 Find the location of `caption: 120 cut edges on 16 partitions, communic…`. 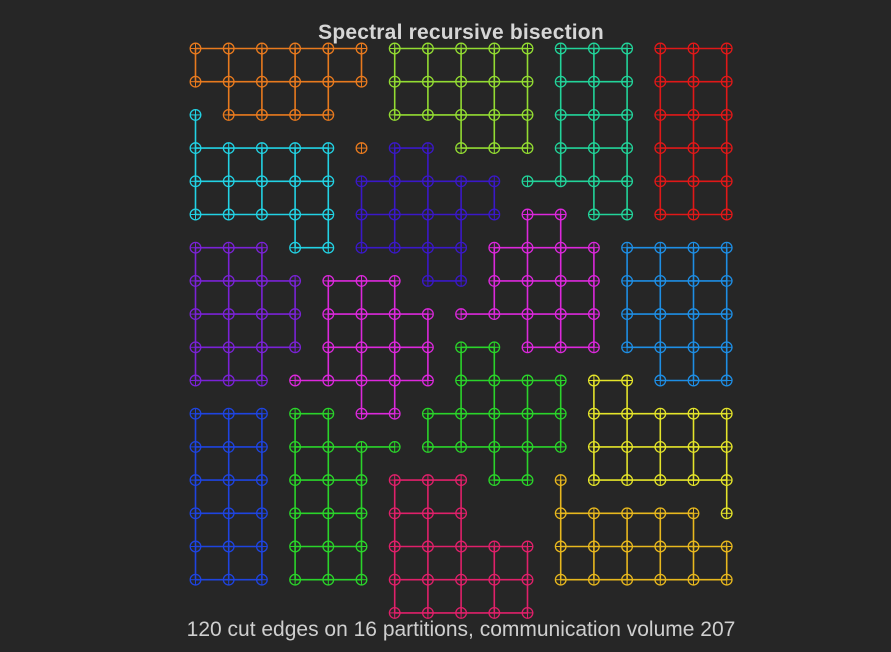

caption: 120 cut edges on 16 partitions, communic… is located at coordinates (461, 629).